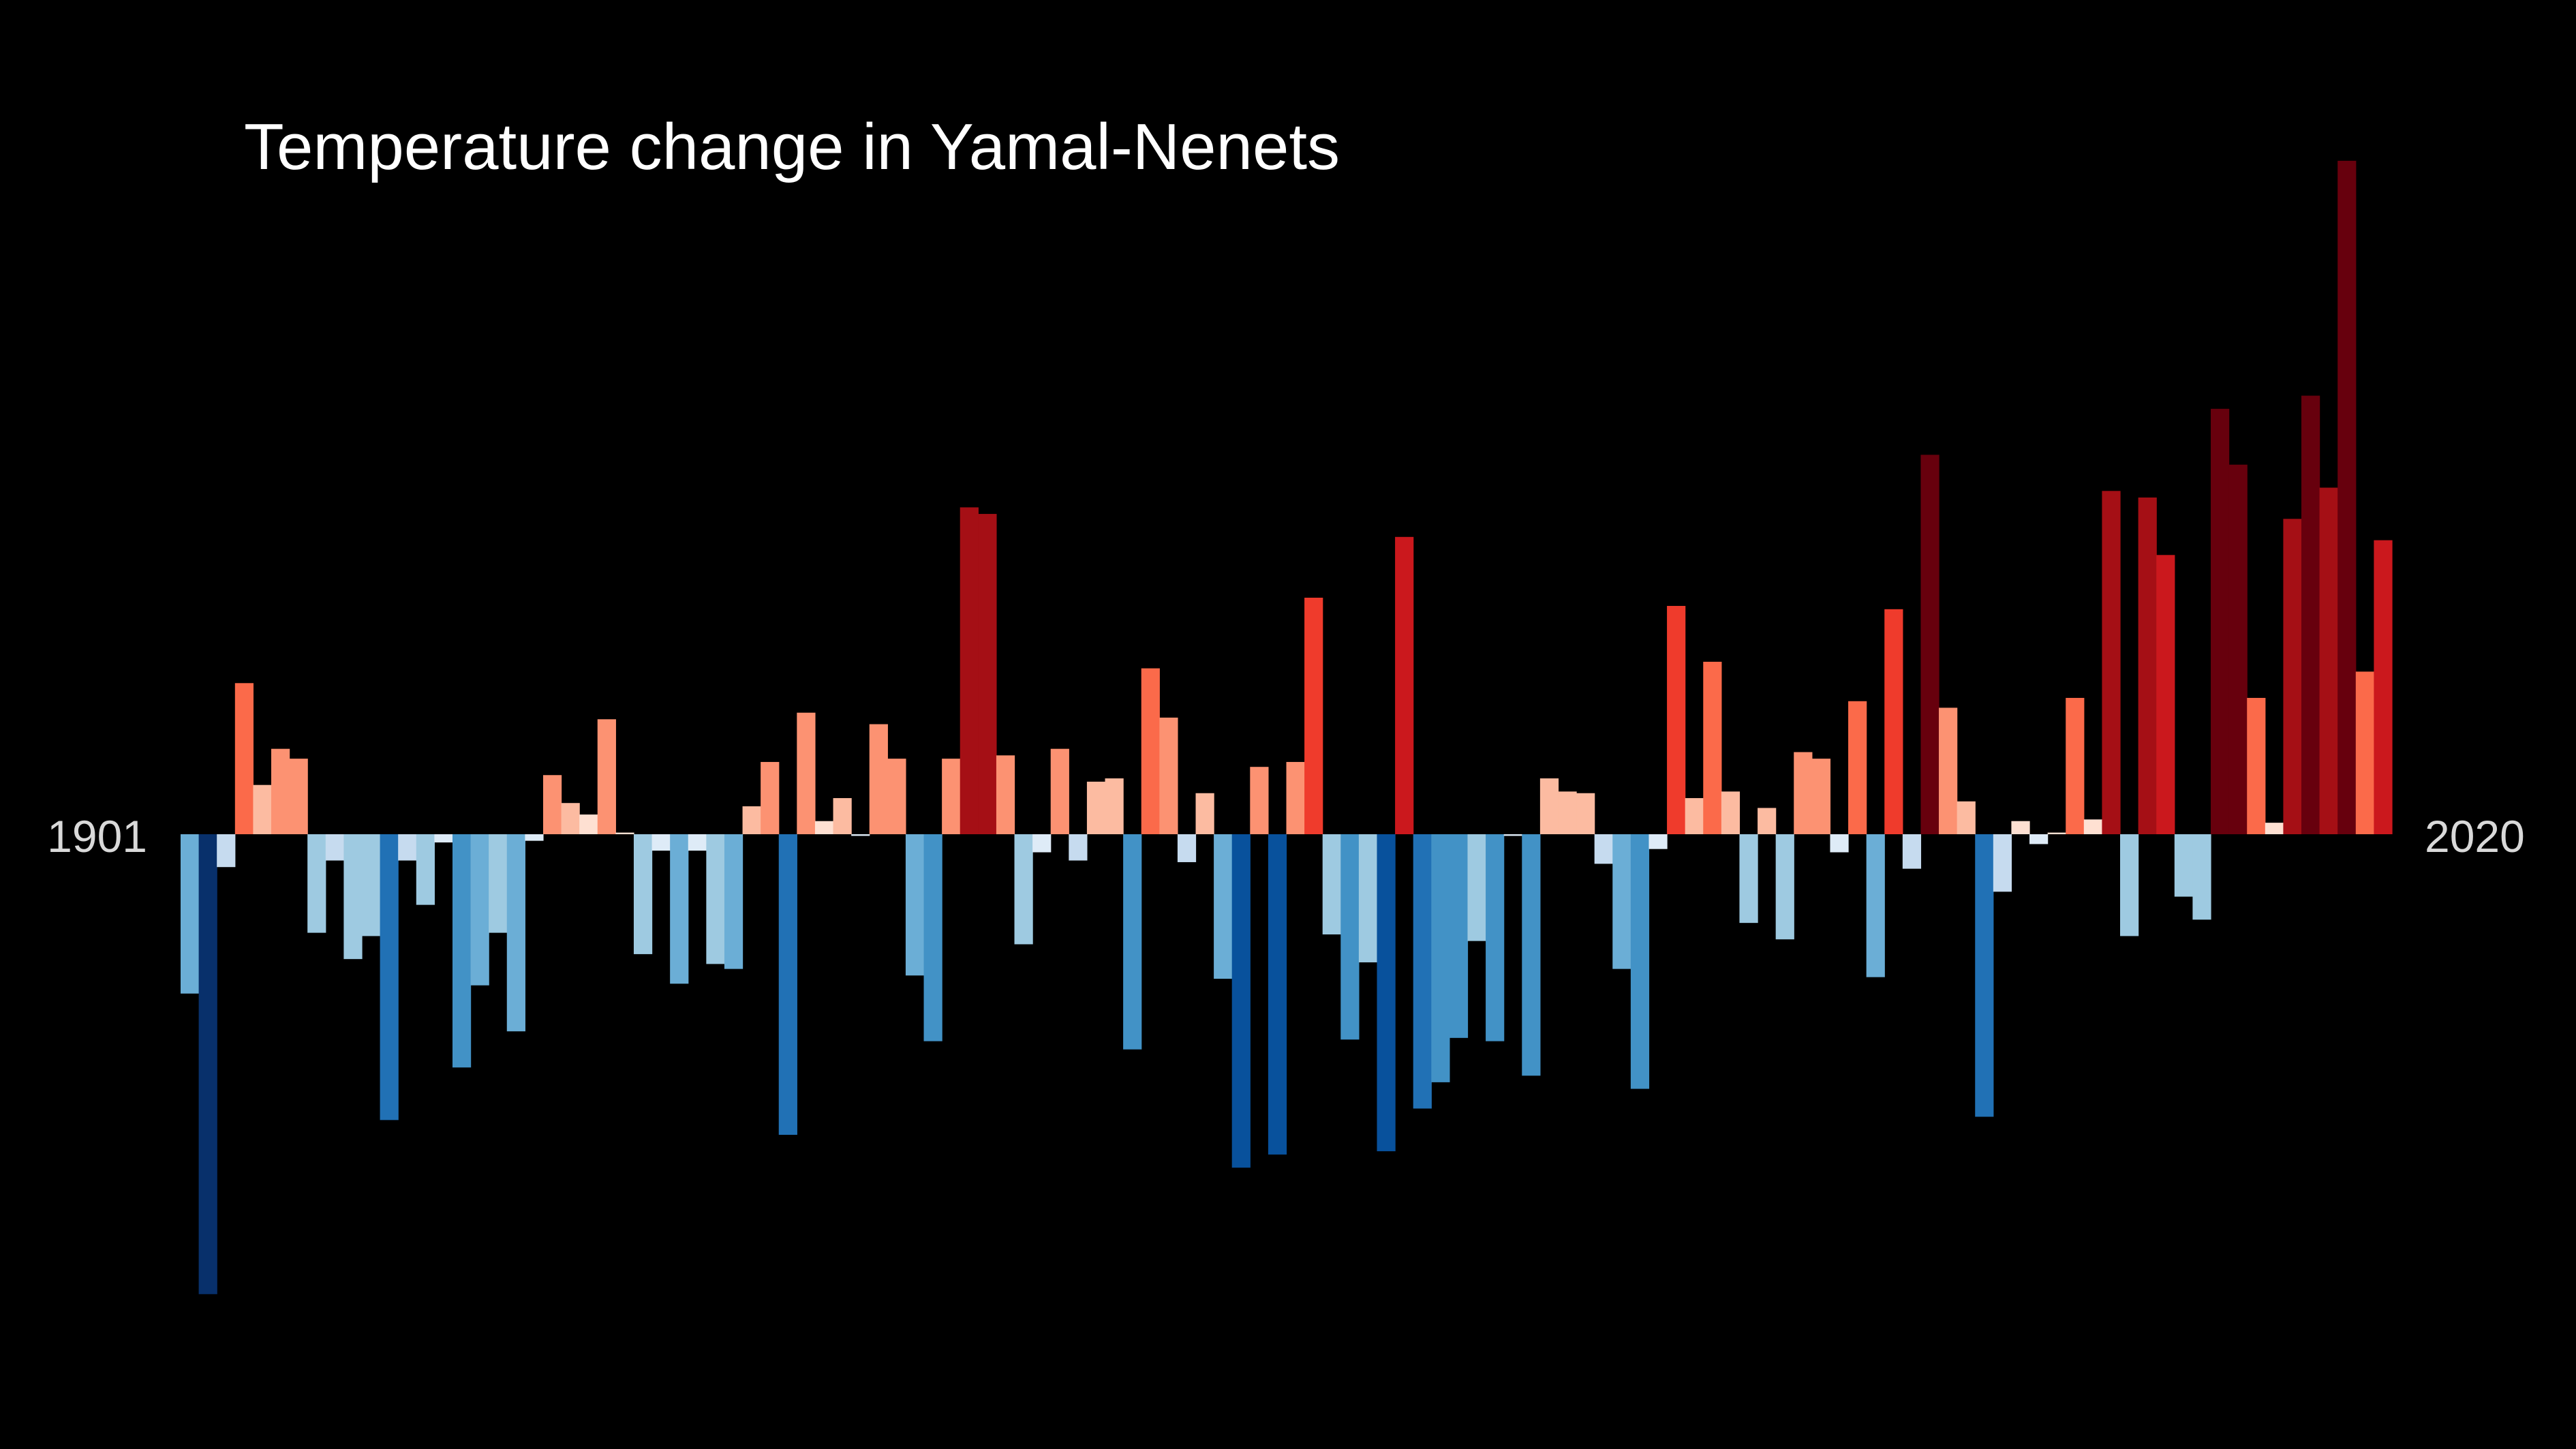 The width and height of the screenshot is (2576, 1449). I want to click on bar-1941, so click(915, 905).